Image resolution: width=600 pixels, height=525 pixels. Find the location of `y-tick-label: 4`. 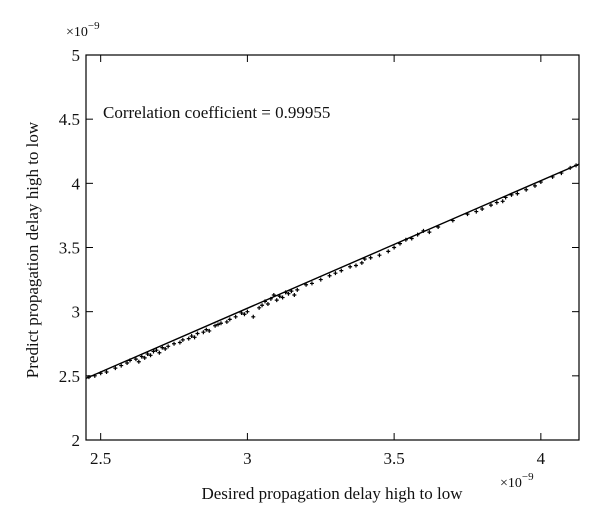

y-tick-label: 4 is located at coordinates (76, 183).